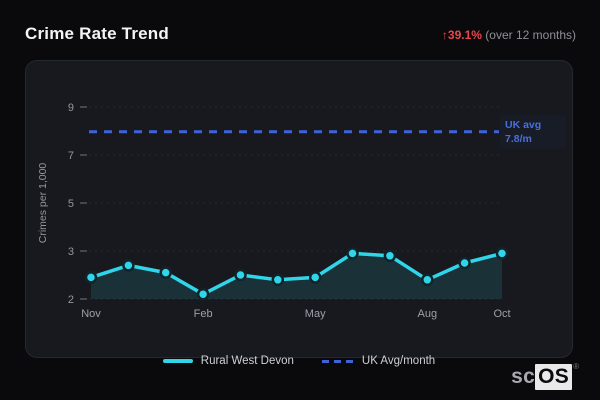  I want to click on series-area-fill, so click(296, 276).